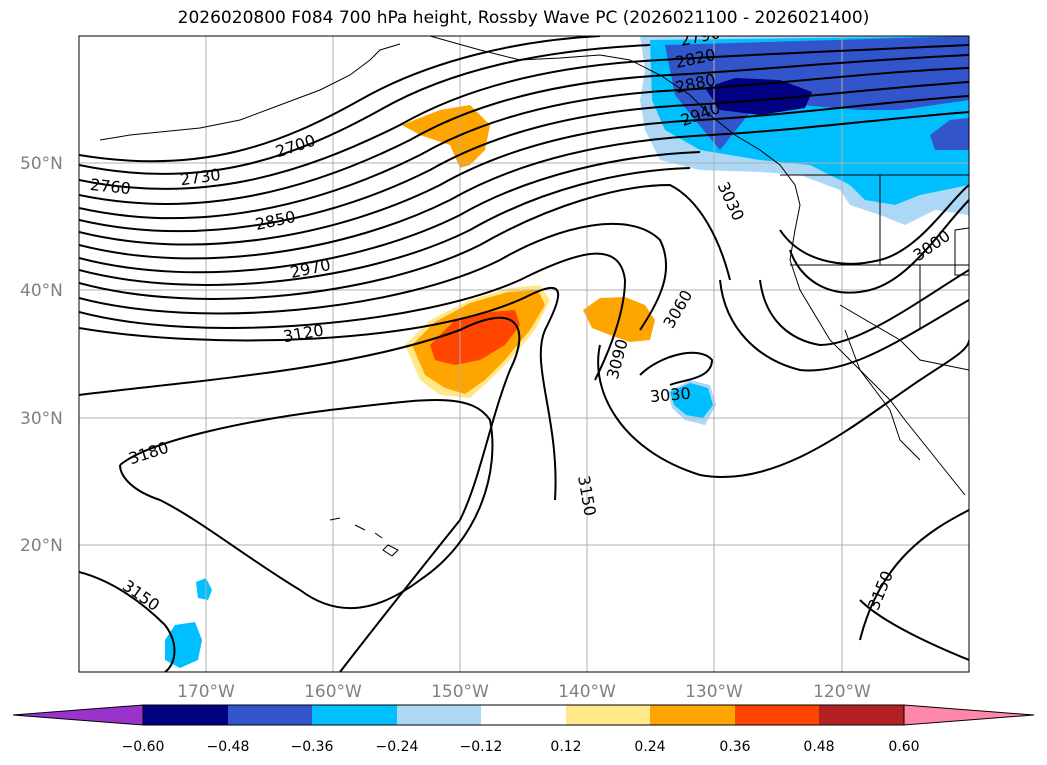 The height and width of the screenshot is (765, 1047). Describe the element at coordinates (481, 747) in the screenshot. I see `colorbar-tick-label: −0.12` at that location.